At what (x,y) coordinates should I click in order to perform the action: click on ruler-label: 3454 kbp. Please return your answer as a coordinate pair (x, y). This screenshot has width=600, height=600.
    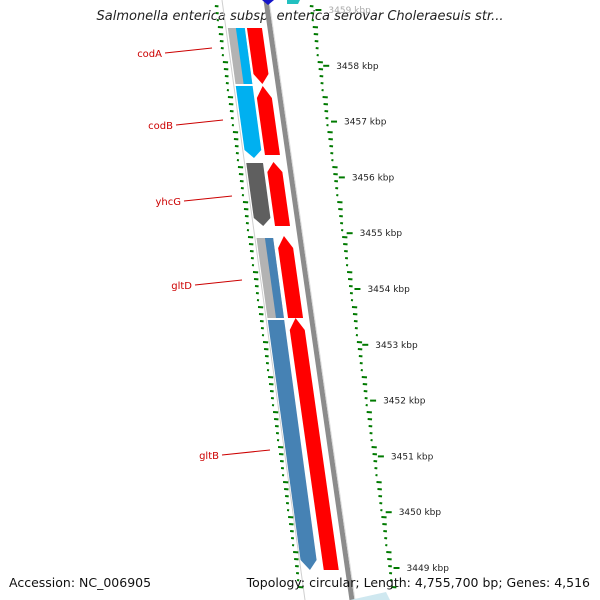
    Looking at the image, I should click on (388, 290).